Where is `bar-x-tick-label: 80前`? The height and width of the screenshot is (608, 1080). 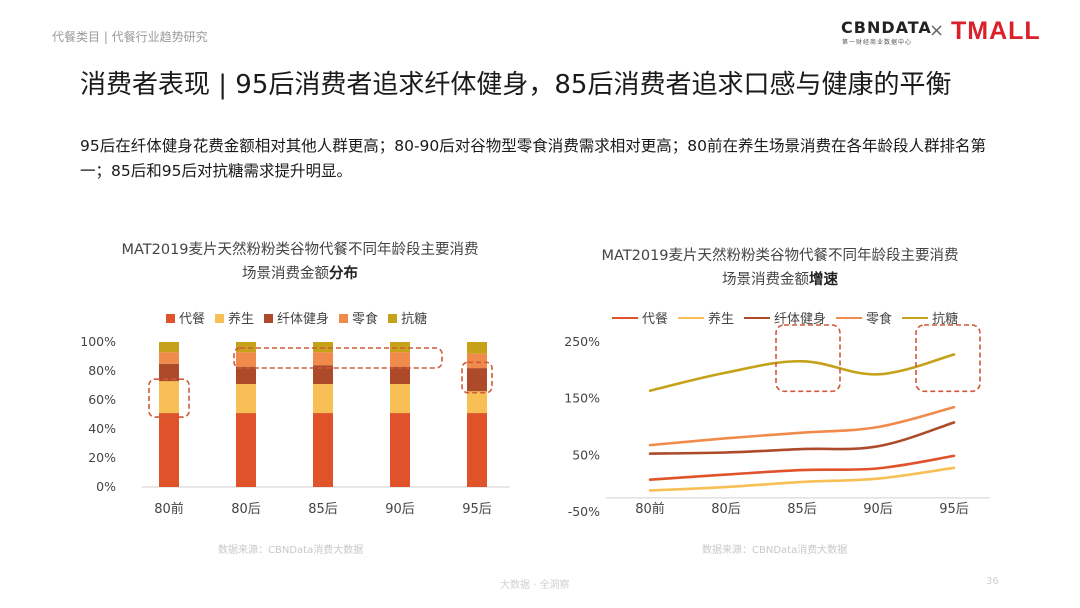
bar-x-tick-label: 80前 is located at coordinates (169, 509).